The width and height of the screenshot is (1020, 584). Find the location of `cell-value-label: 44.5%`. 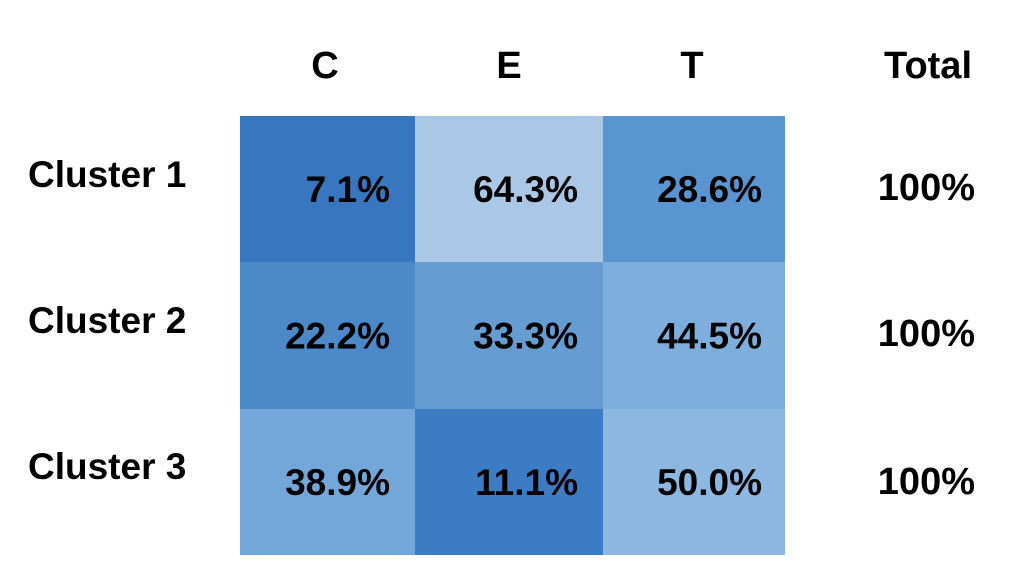

cell-value-label: 44.5% is located at coordinates (709, 336).